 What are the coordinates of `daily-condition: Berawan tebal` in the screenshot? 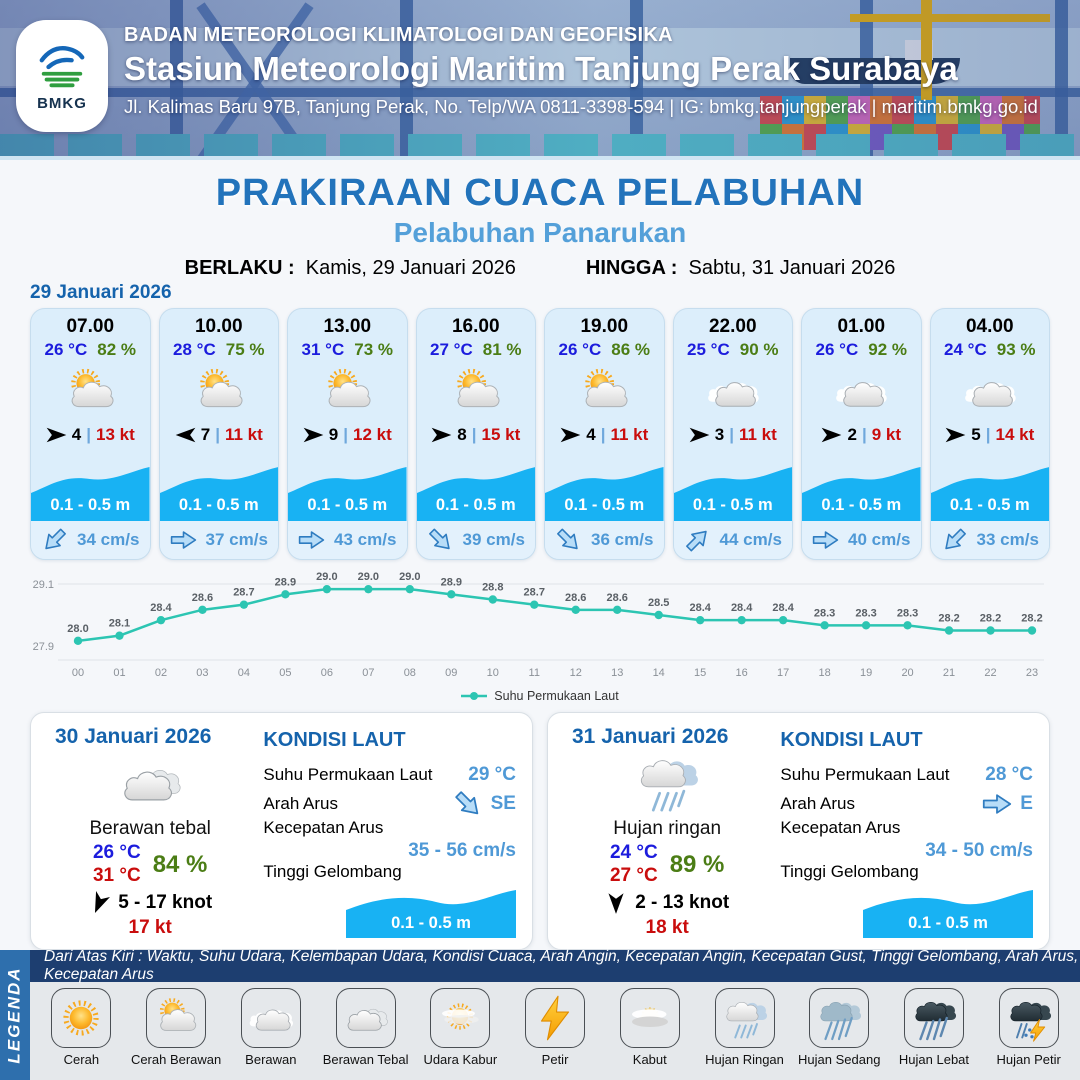 It's located at (150, 829).